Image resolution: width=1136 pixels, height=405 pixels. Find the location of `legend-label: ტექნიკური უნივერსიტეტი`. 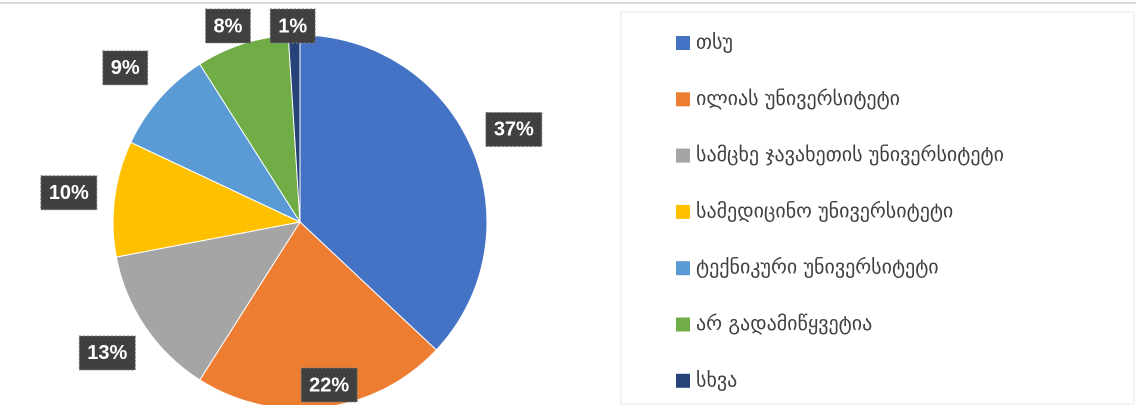

legend-label: ტექნიკური უნივერსიტეტი is located at coordinates (817, 267).